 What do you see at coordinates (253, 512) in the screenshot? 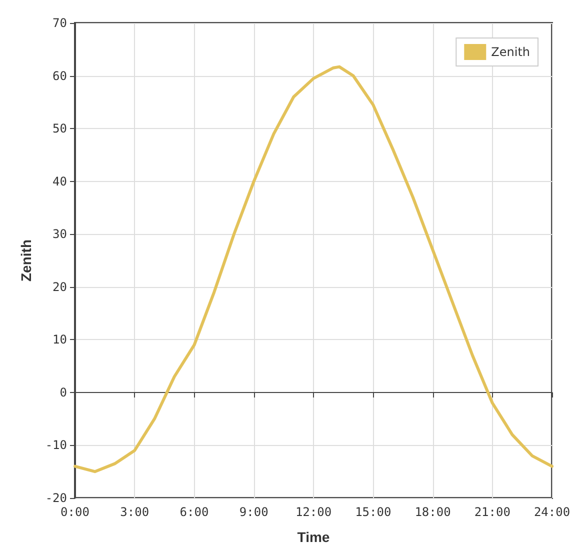
I see `x-tick-label: 9:00` at bounding box center [253, 512].